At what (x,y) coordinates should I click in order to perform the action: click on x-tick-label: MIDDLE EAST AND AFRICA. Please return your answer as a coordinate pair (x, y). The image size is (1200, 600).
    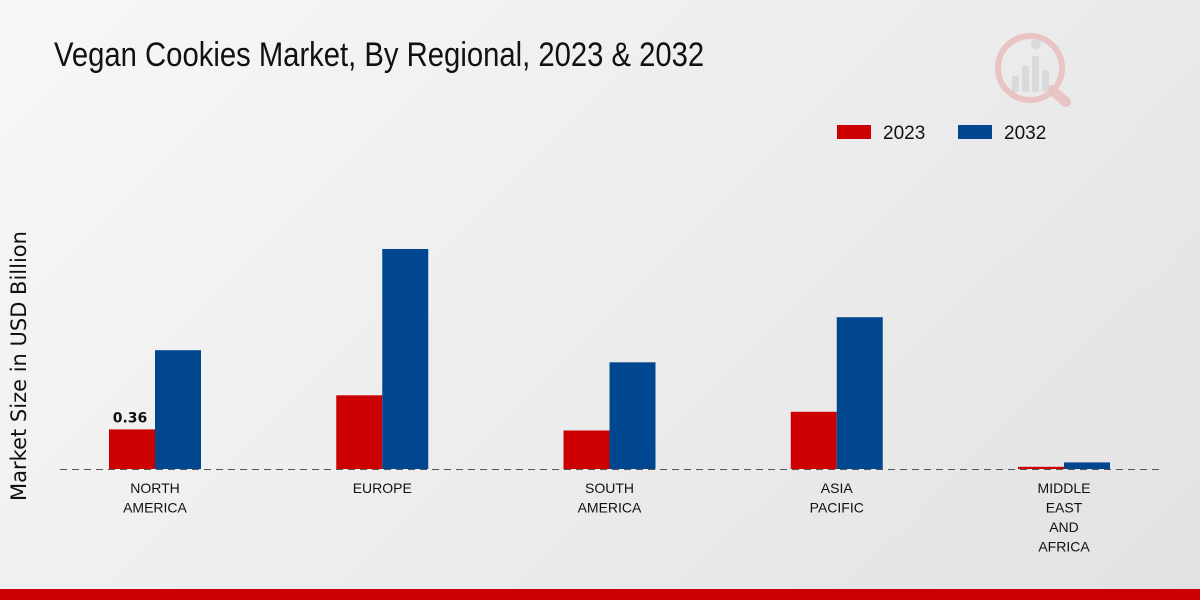
    Looking at the image, I should click on (1064, 517).